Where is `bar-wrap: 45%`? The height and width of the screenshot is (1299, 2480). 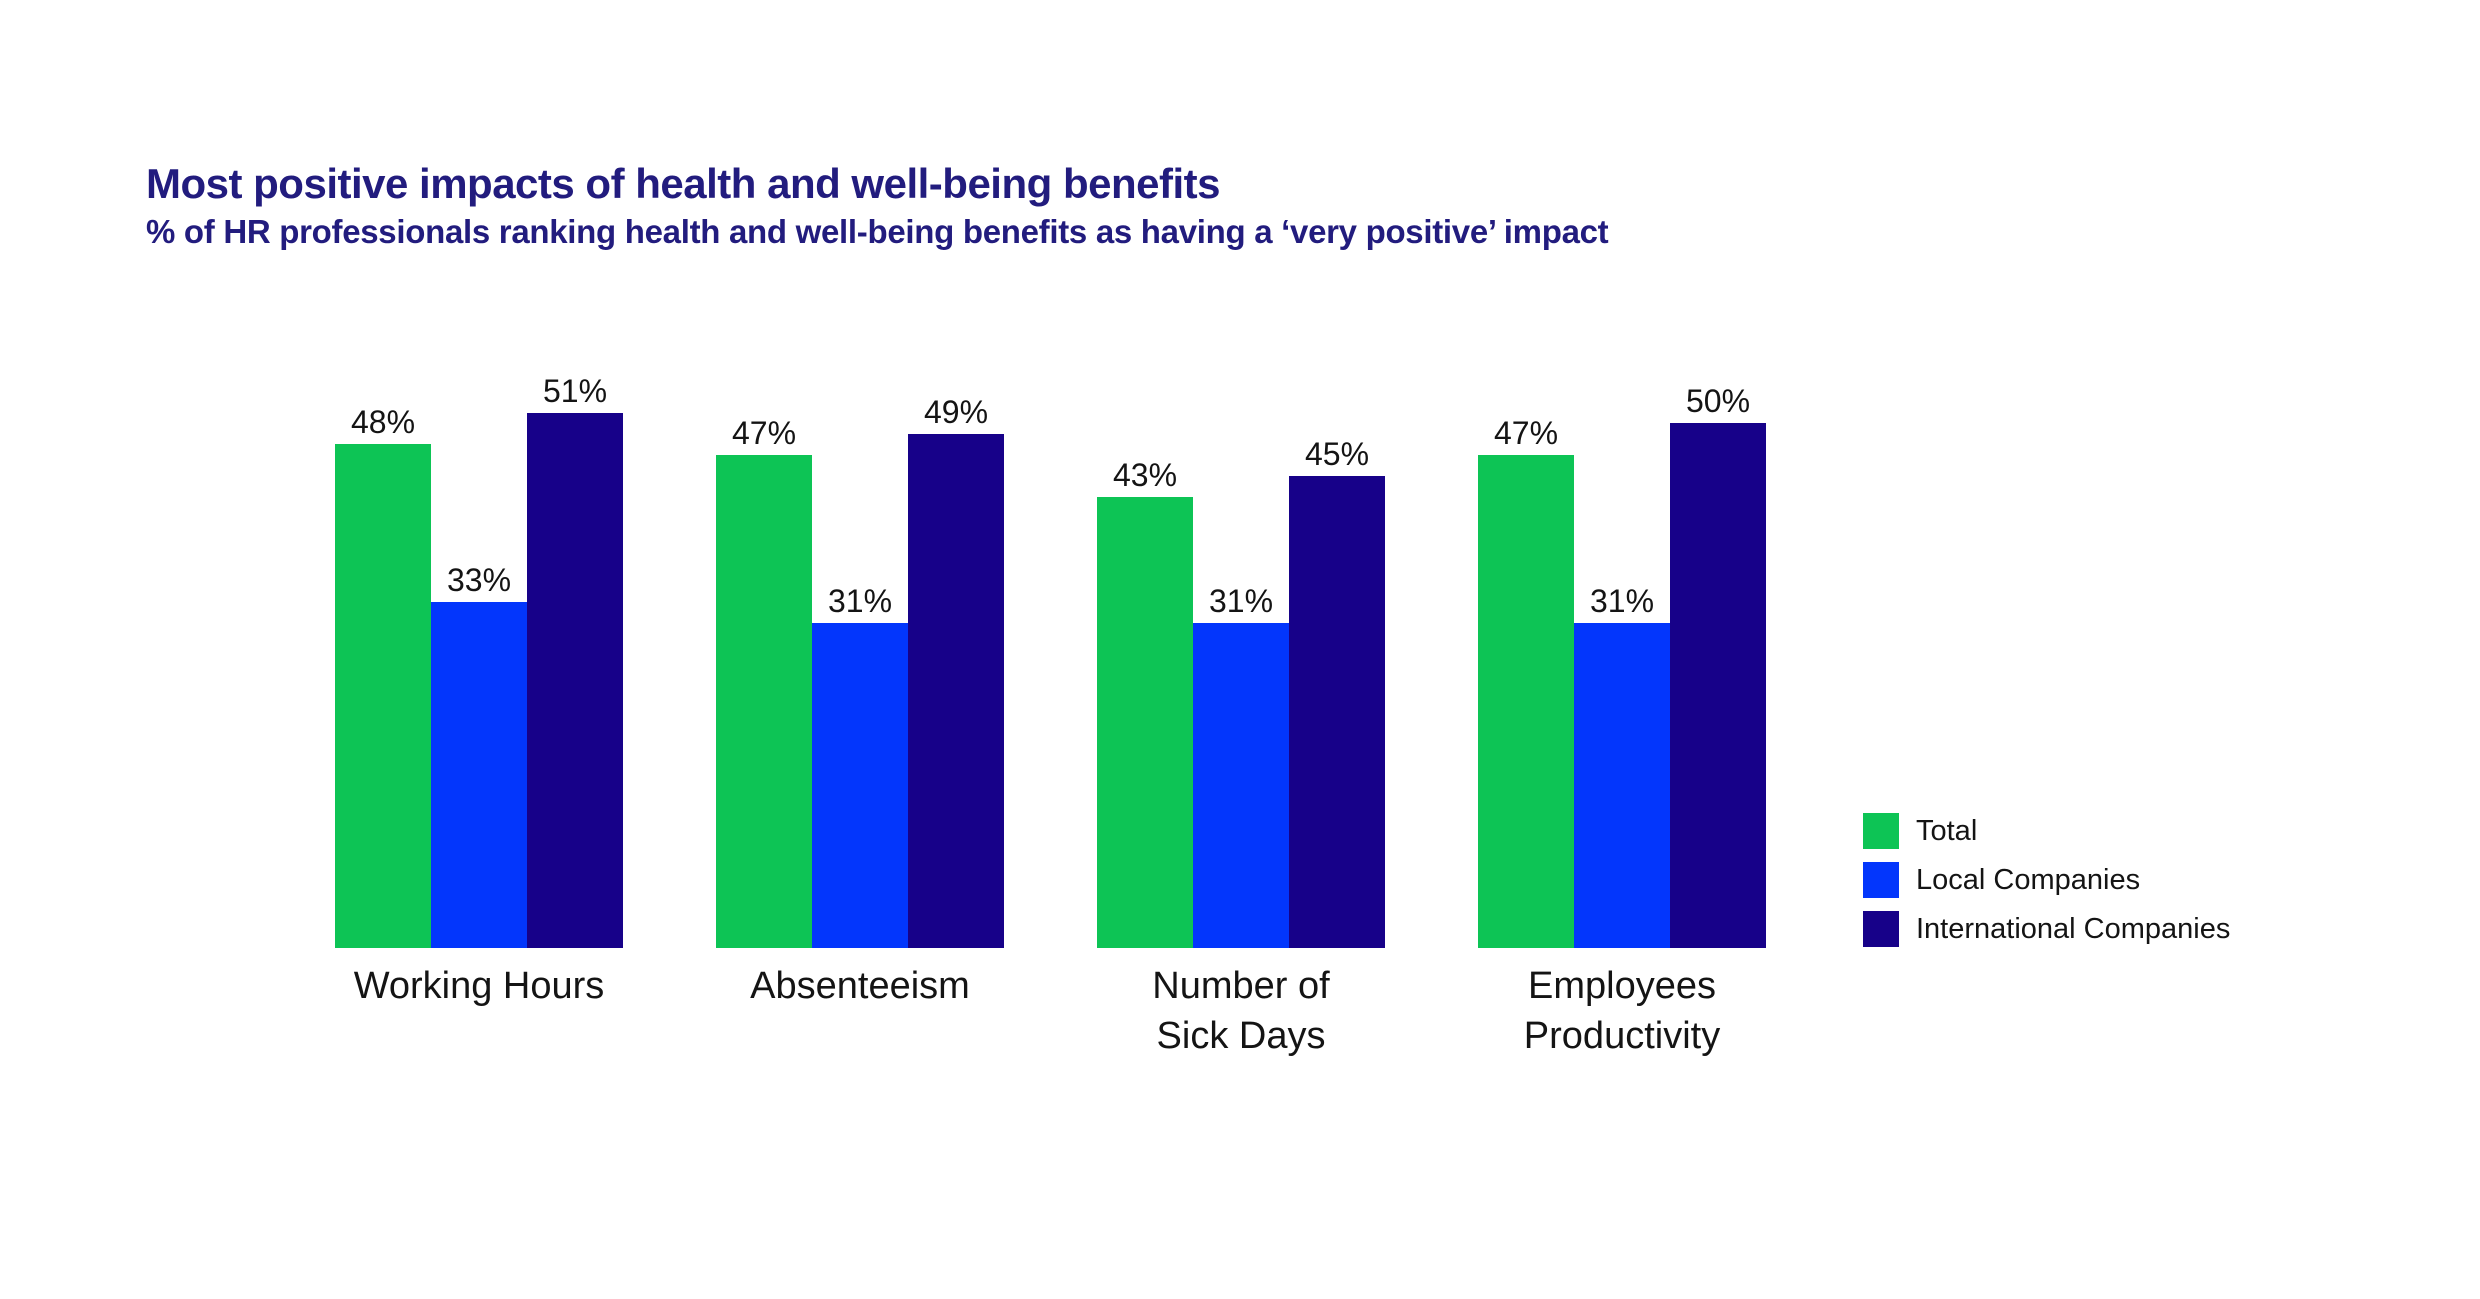
bar-wrap: 45% is located at coordinates (1337, 691).